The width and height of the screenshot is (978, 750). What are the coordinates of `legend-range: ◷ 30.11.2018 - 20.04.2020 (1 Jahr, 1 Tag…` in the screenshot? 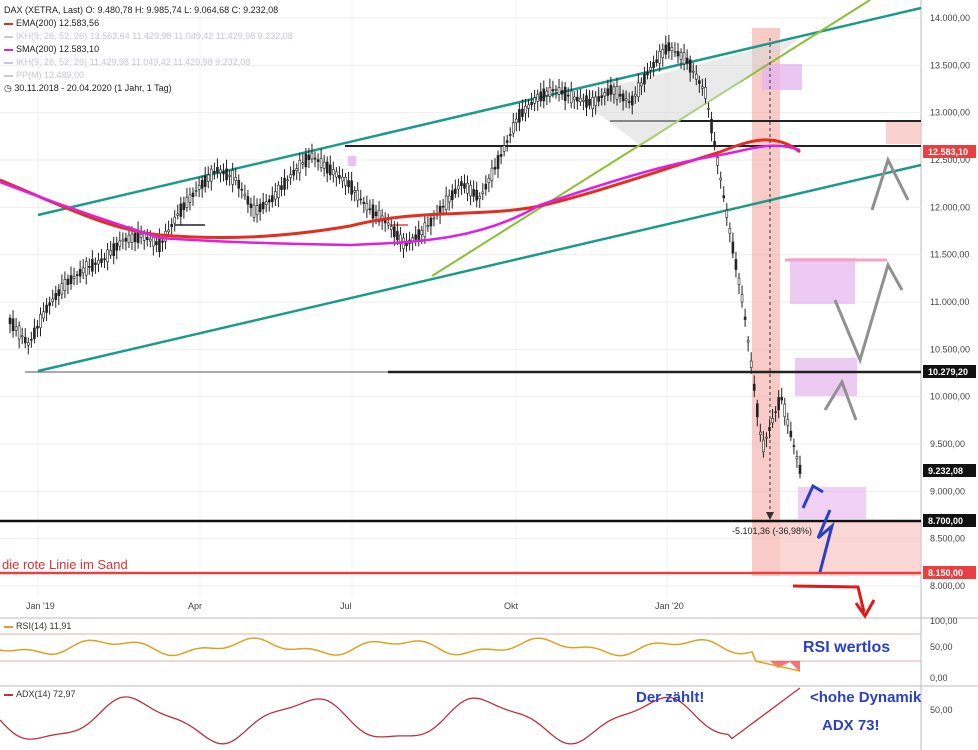 It's located at (88, 88).